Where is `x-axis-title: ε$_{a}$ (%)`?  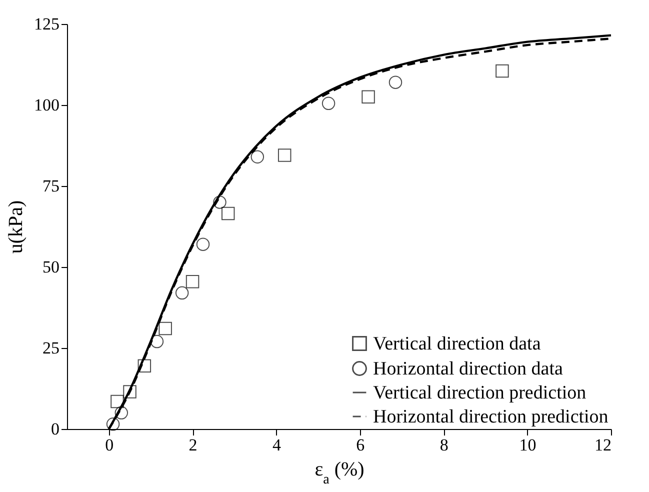
x-axis-title: ε$_{a}$ (%) is located at coordinates (339, 472).